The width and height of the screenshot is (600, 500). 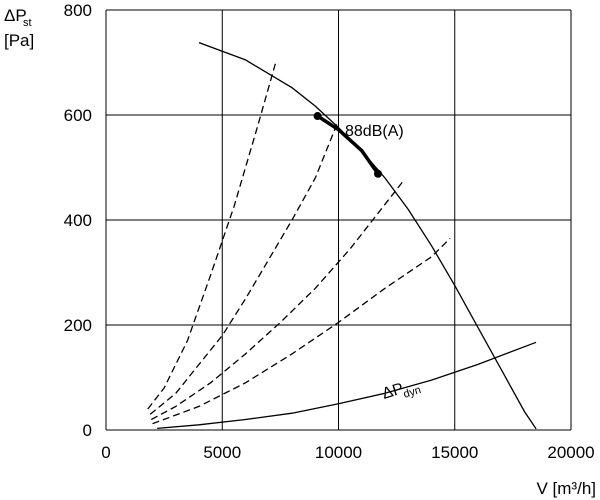 I want to click on dynamic-curve-line, so click(x=347, y=385).